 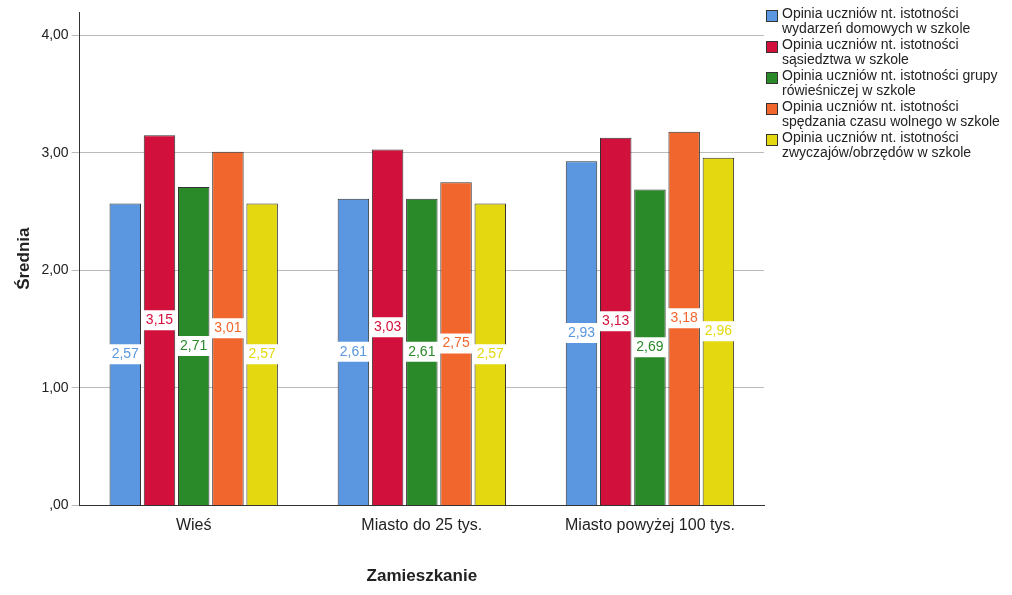 What do you see at coordinates (228, 327) in the screenshot?
I see `data-label: 3,01` at bounding box center [228, 327].